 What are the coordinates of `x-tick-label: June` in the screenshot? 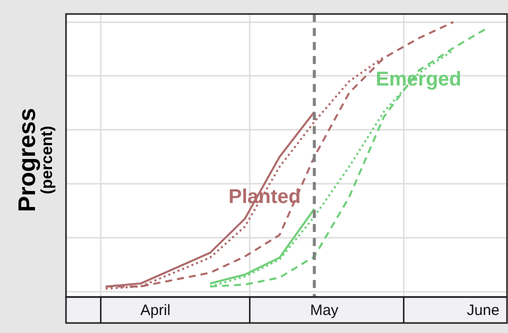 It's located at (483, 311).